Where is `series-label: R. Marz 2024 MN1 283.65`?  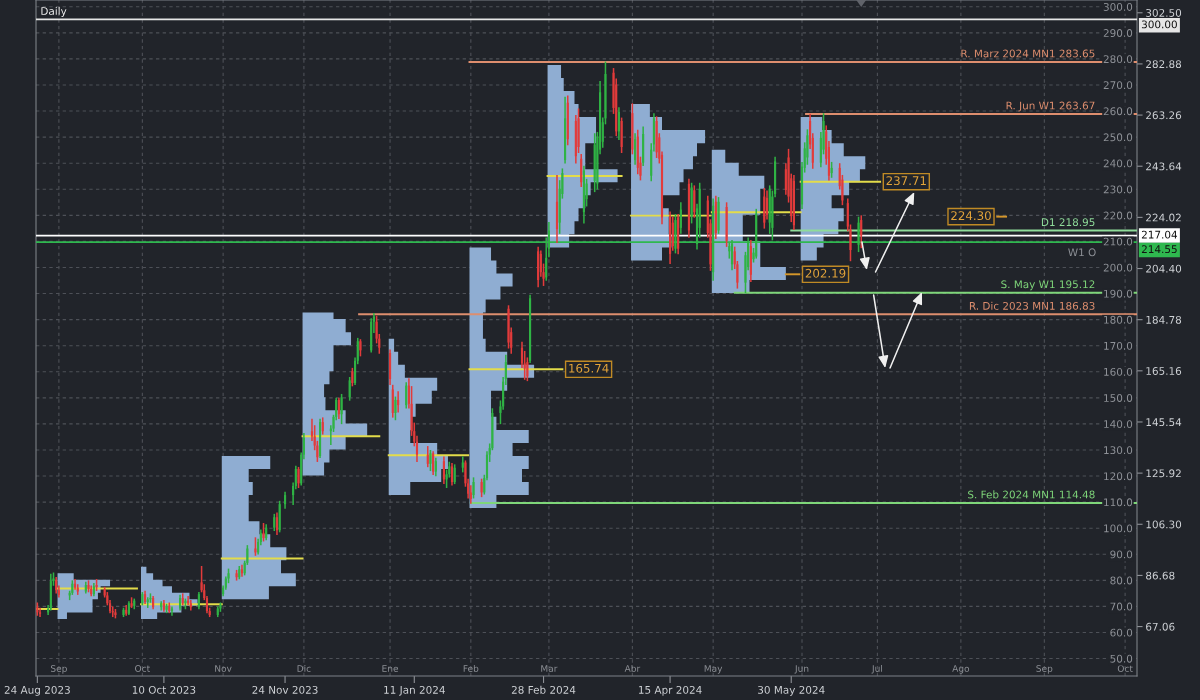
series-label: R. Marz 2024 MN1 283.65 is located at coordinates (1028, 53).